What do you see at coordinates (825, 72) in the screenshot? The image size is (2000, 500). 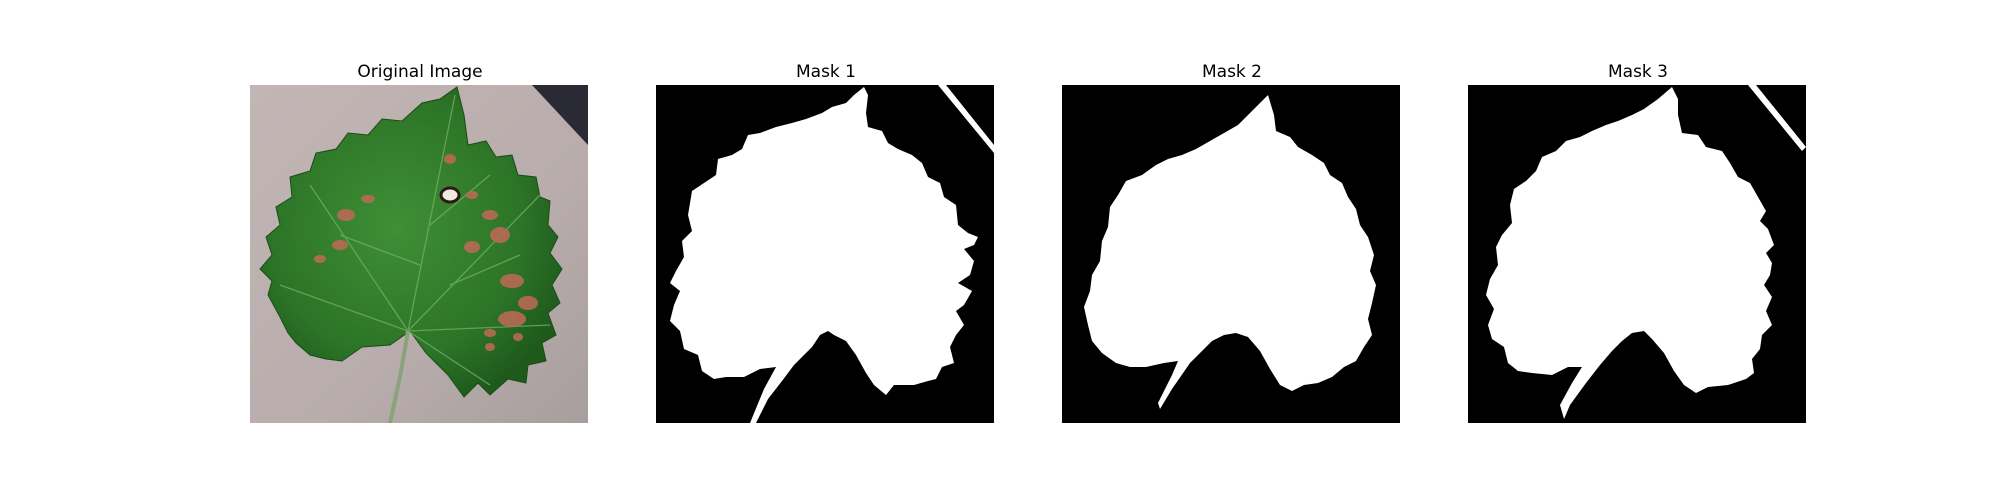 I see `panel-title: Mask 1` at bounding box center [825, 72].